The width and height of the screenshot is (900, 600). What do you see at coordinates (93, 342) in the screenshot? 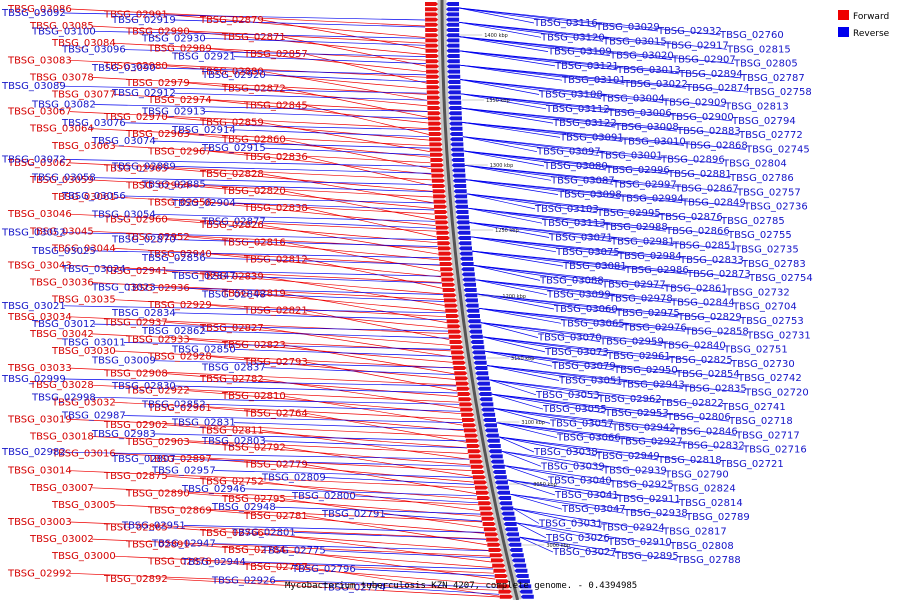
I see `reverse-gene-label: TBSG_03011` at bounding box center [93, 342].